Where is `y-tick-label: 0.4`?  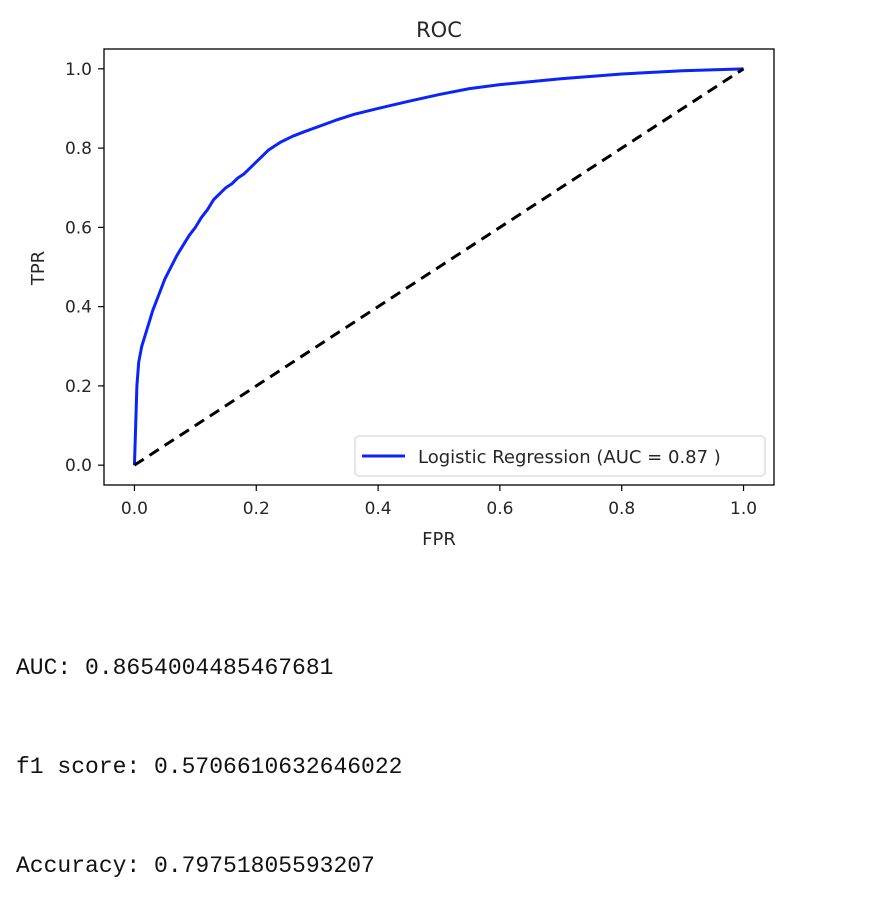
y-tick-label: 0.4 is located at coordinates (78, 308).